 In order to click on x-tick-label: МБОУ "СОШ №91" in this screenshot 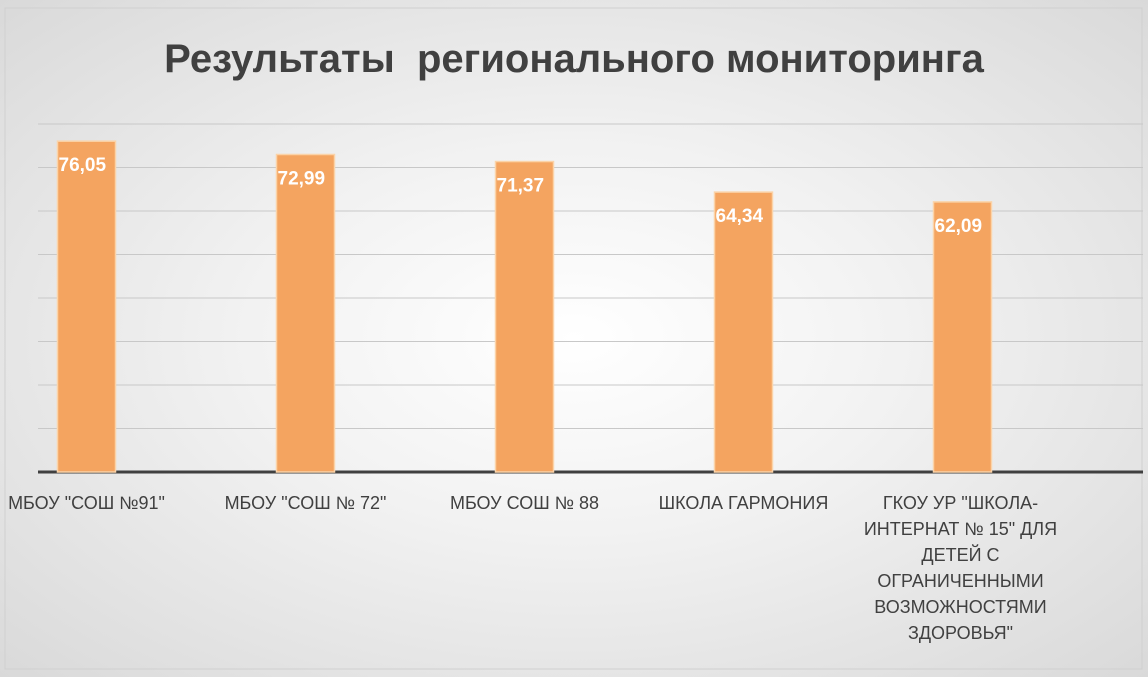, I will do `click(86, 503)`.